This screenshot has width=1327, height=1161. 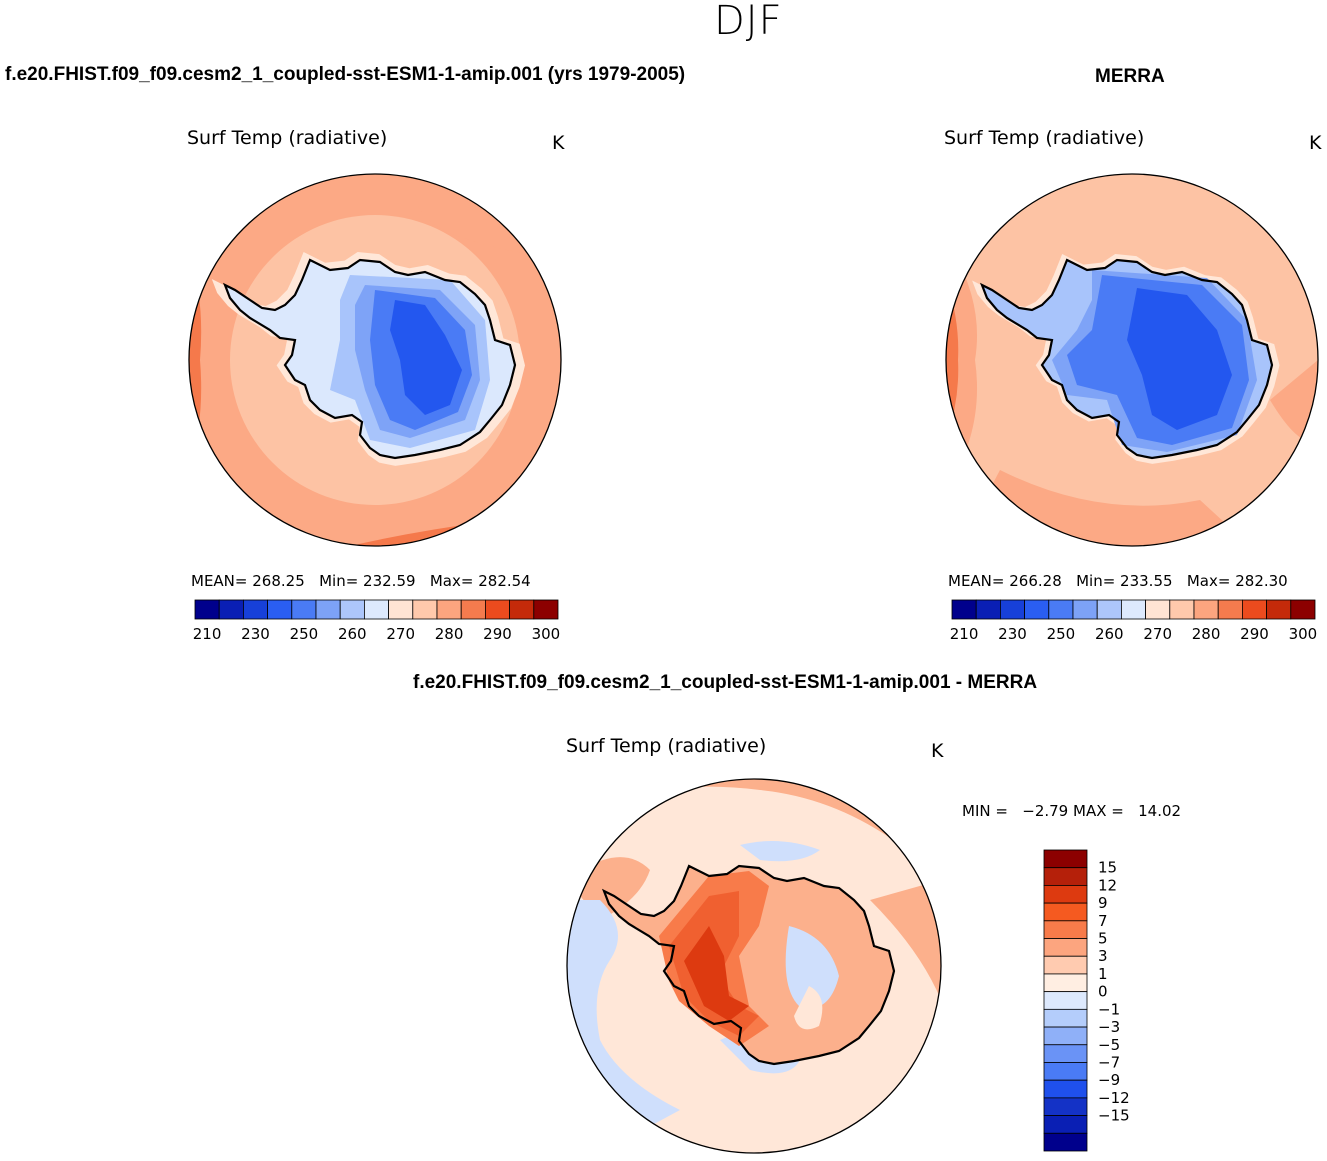 What do you see at coordinates (1071, 811) in the screenshot?
I see `diff-stats: MIN = −2.79 MAX = 14.02` at bounding box center [1071, 811].